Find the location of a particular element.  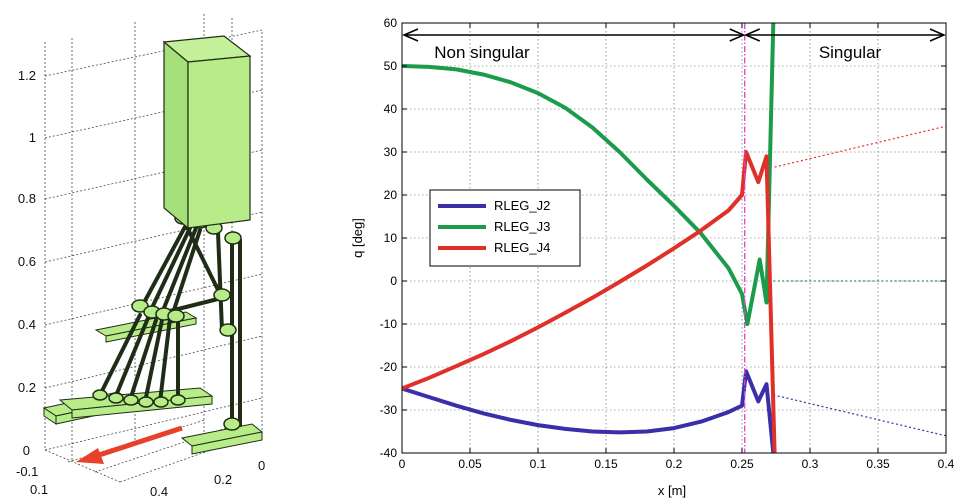

y-tick-label: 20 is located at coordinates (391, 195).